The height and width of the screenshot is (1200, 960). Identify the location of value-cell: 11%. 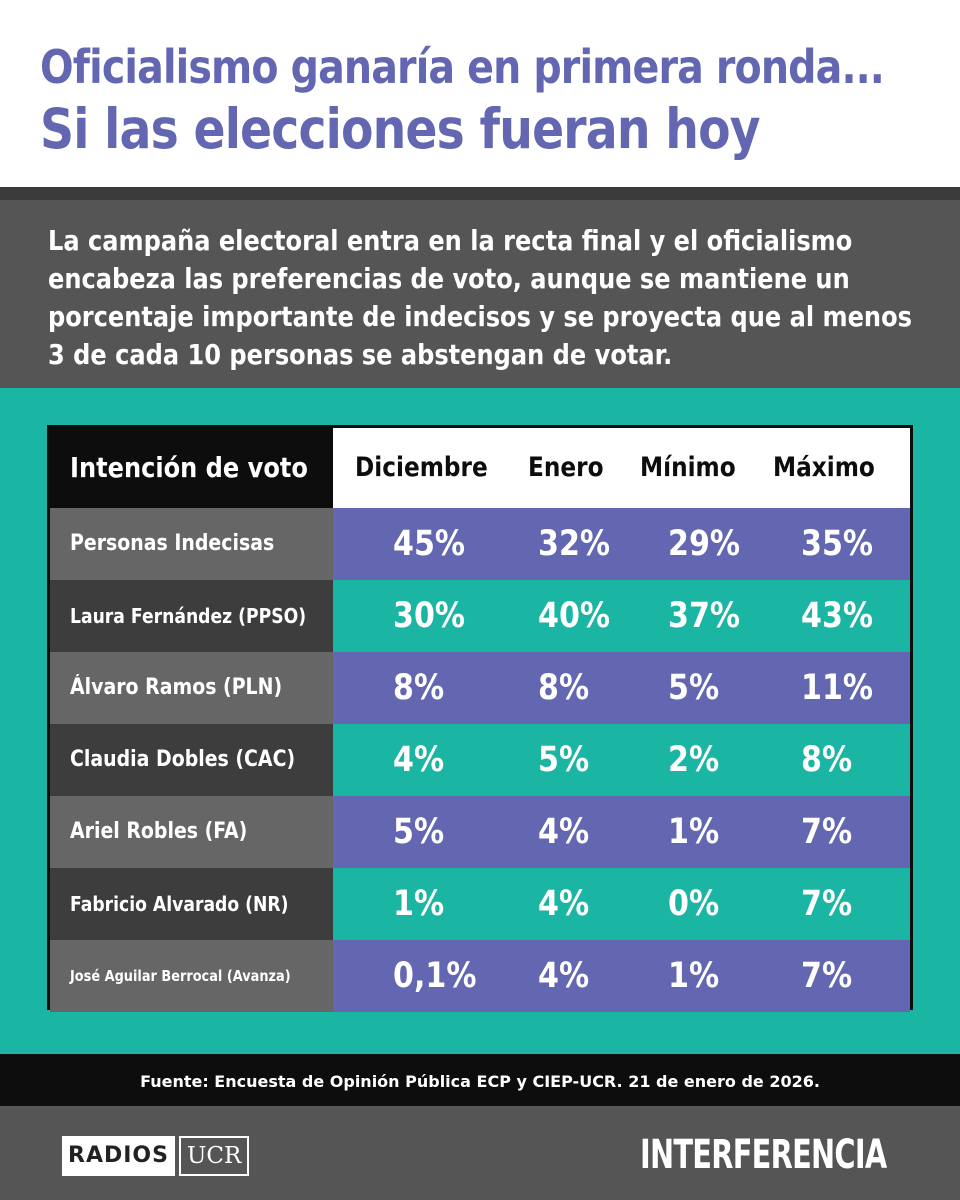
(837, 688).